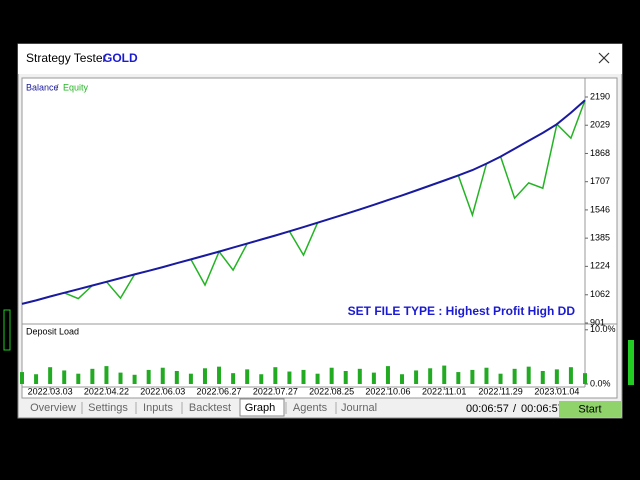 This screenshot has width=640, height=480. Describe the element at coordinates (162, 391) in the screenshot. I see `x-tick-label: 2022.06.03` at that location.